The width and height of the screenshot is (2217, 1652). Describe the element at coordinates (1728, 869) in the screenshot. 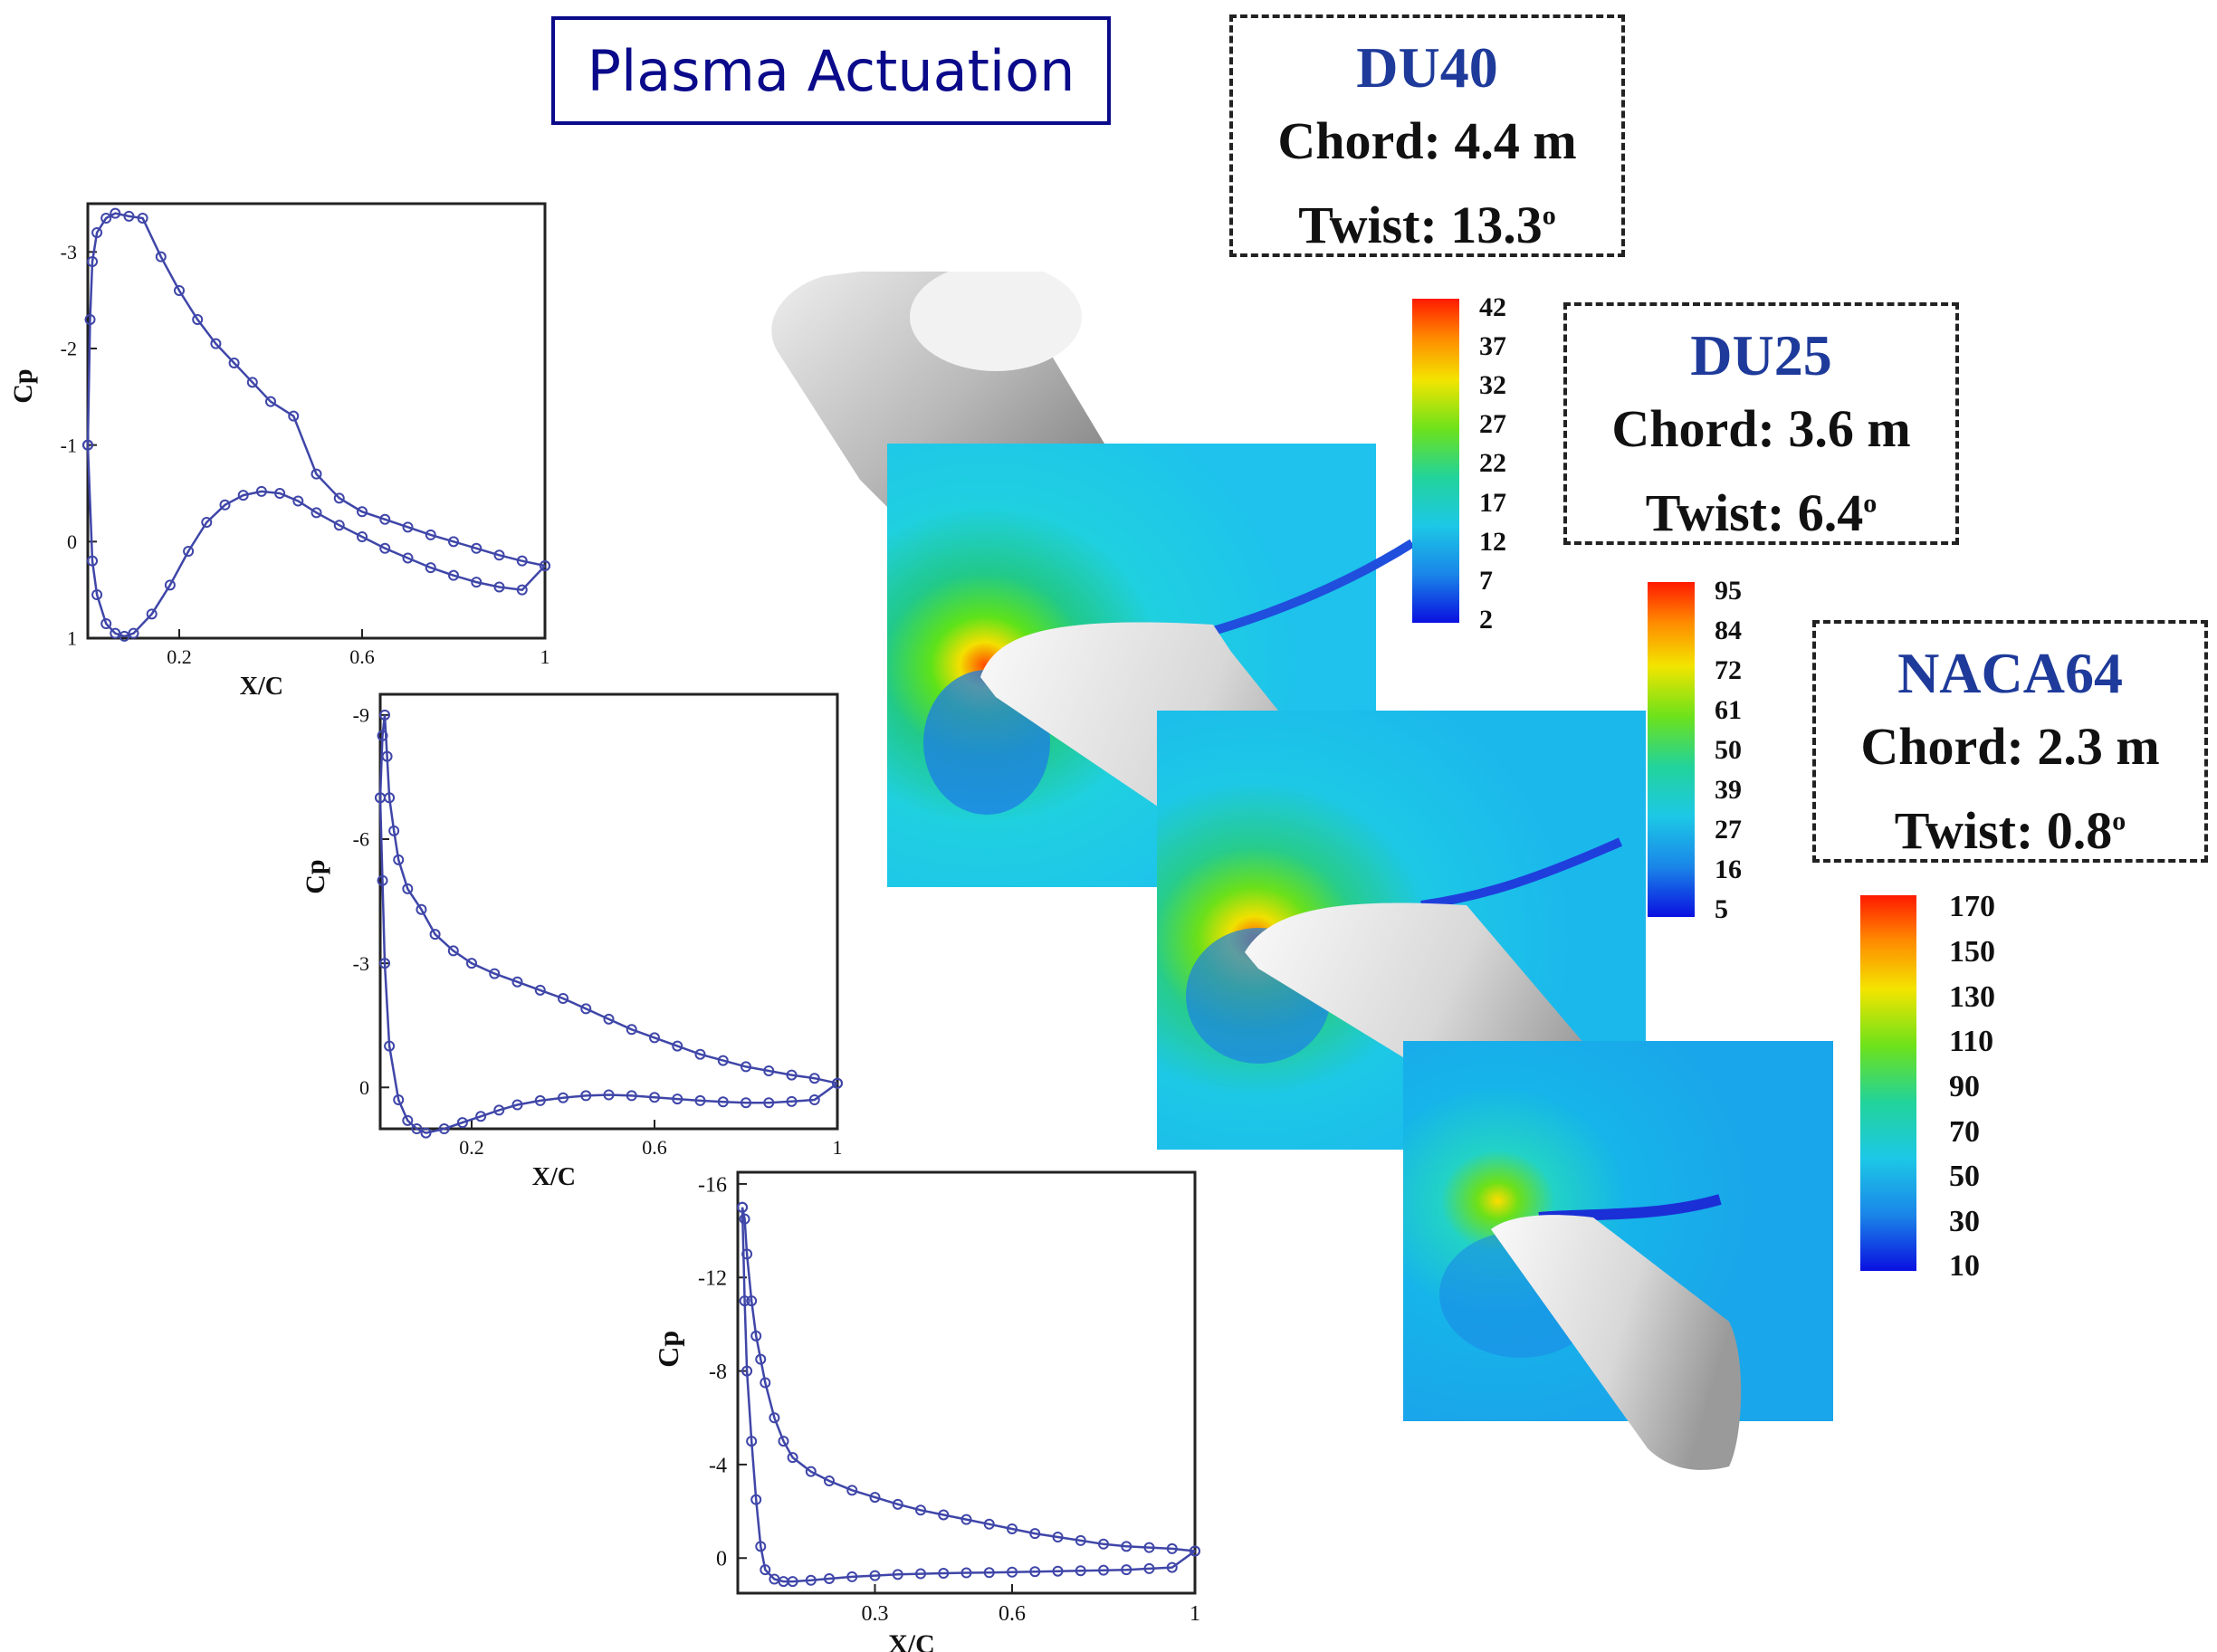

I see `colorbar-tick: 16` at that location.